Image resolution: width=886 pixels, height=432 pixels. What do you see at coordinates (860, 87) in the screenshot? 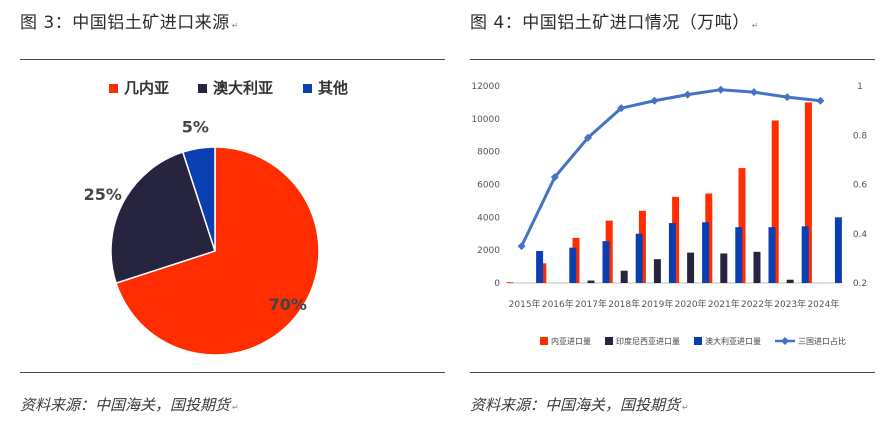
I see `y-right-tick-label: 1` at bounding box center [860, 87].